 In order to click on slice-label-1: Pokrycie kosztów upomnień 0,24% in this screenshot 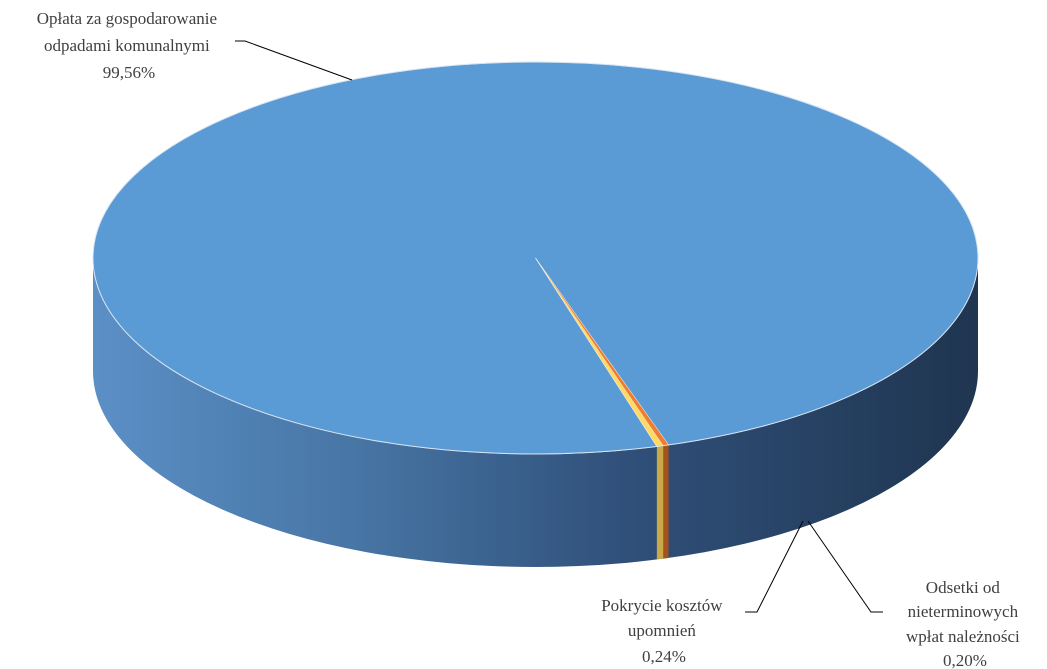, I will do `click(664, 631)`.